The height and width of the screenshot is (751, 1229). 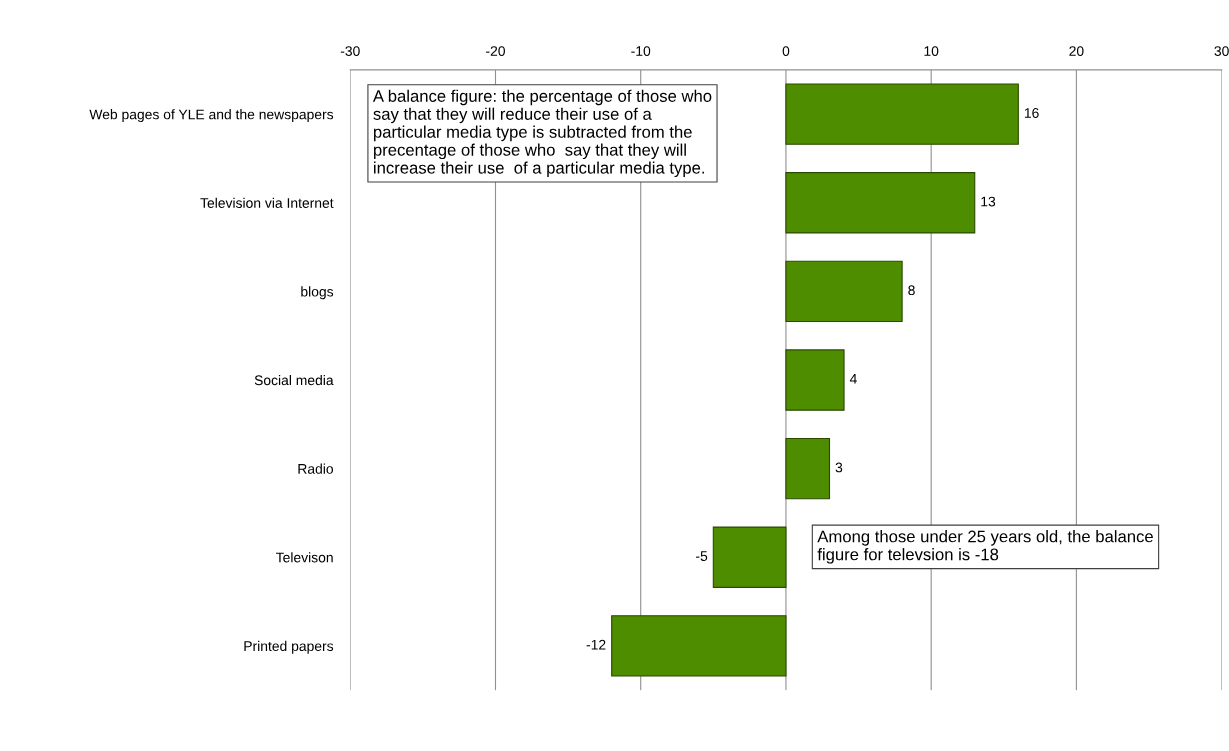 I want to click on x-tick-label: -20, so click(x=495, y=51).